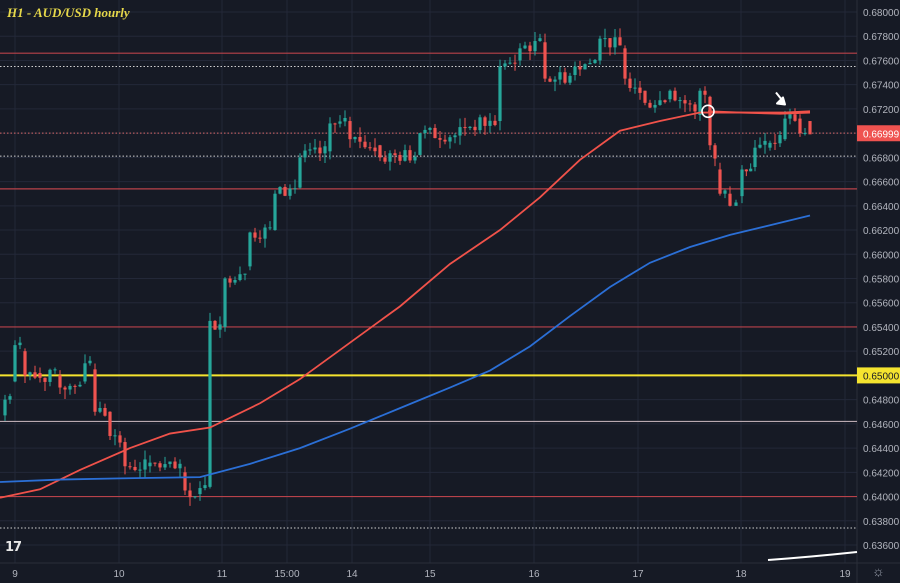 The image size is (900, 583). I want to click on time-axis-tick-label: 15:00, so click(286, 574).